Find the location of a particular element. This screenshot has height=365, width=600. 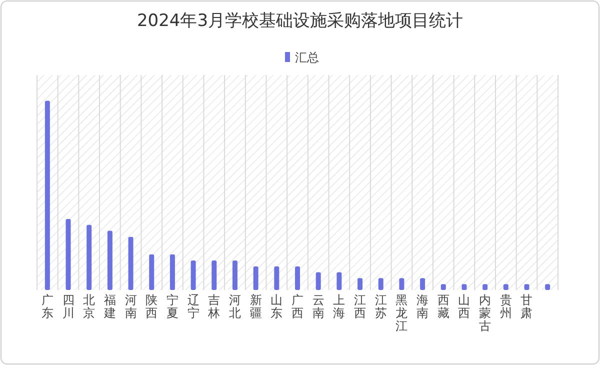

legend: 汇总 is located at coordinates (302, 57).